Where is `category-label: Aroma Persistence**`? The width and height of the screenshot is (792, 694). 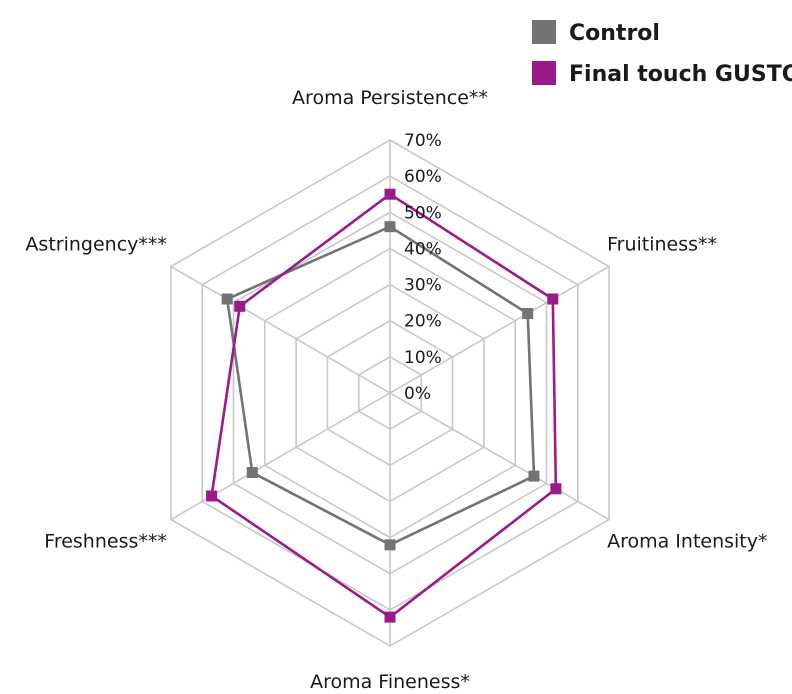
category-label: Aroma Persistence** is located at coordinates (390, 98).